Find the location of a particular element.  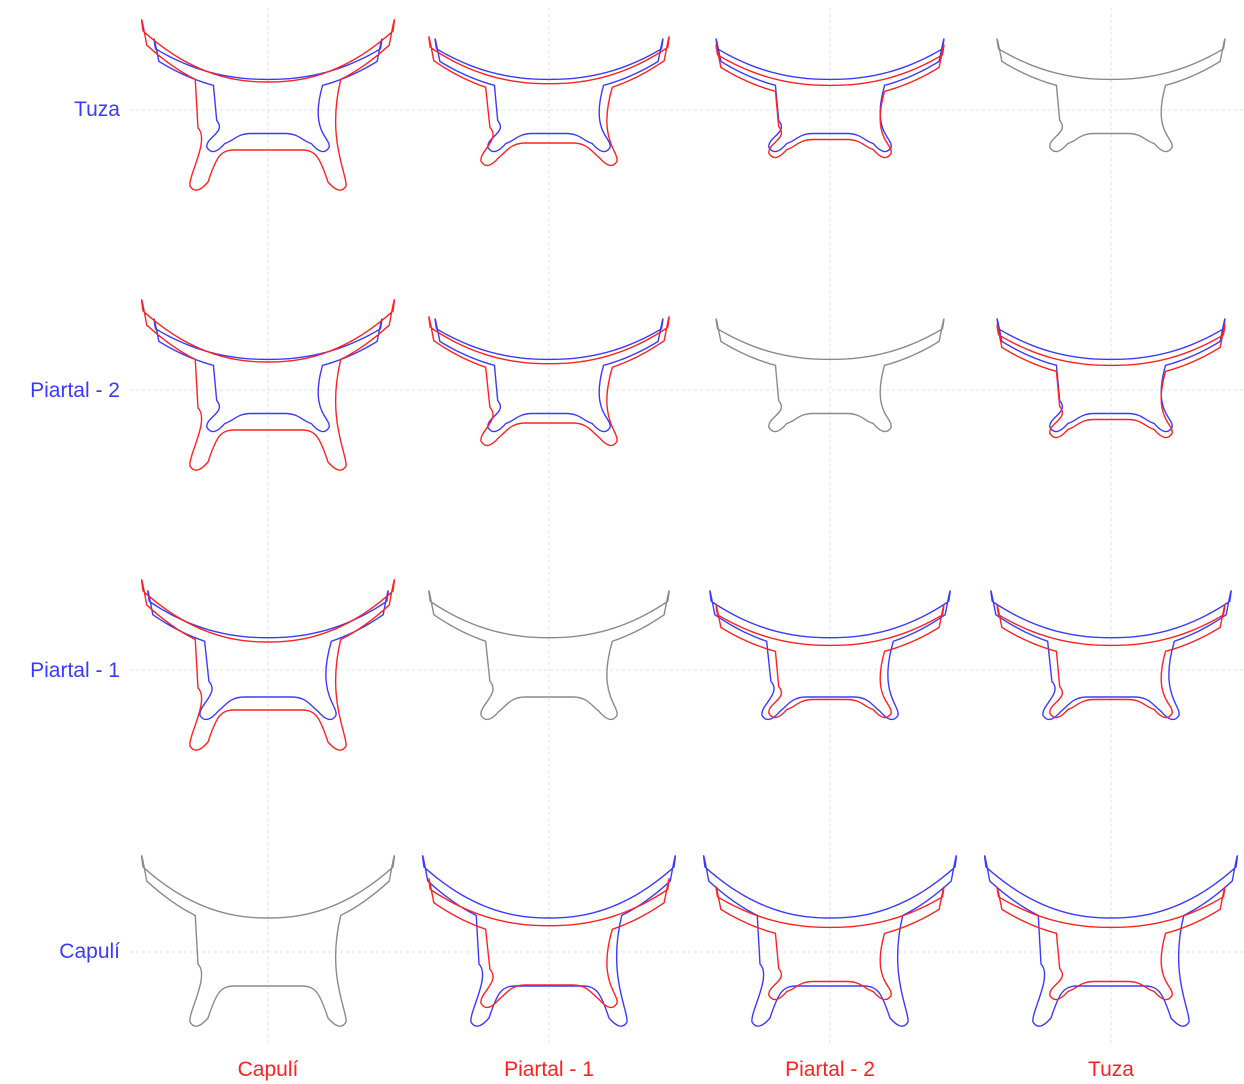

row-label-piartal-1: Piartal - 1 is located at coordinates (75, 670).